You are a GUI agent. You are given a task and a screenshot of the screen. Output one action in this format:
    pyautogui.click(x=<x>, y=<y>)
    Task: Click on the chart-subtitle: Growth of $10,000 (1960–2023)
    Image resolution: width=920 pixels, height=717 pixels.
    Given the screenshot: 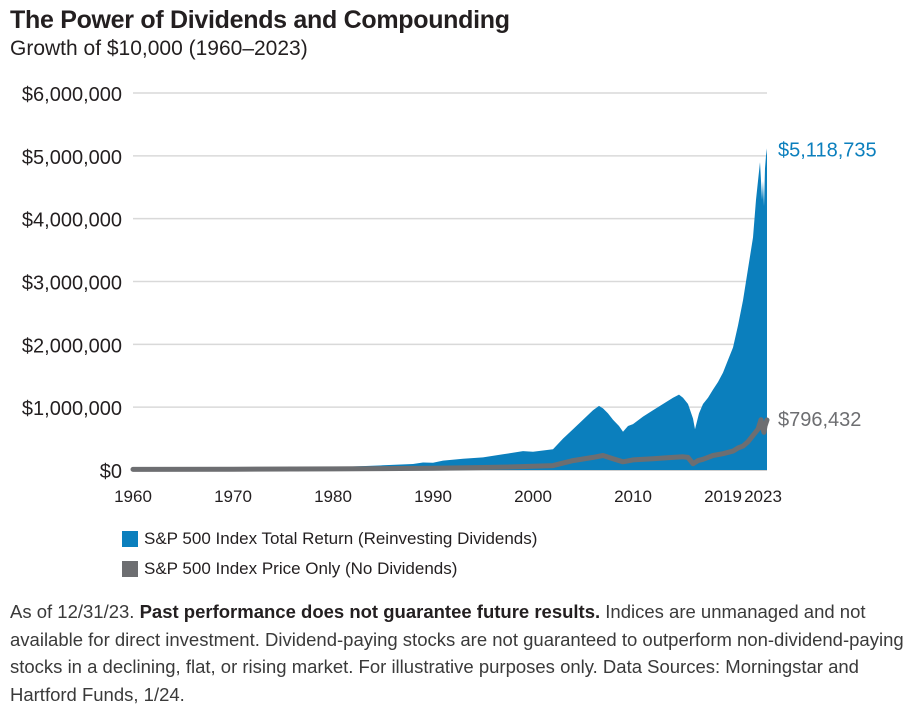 What is the action you would take?
    pyautogui.click(x=159, y=48)
    